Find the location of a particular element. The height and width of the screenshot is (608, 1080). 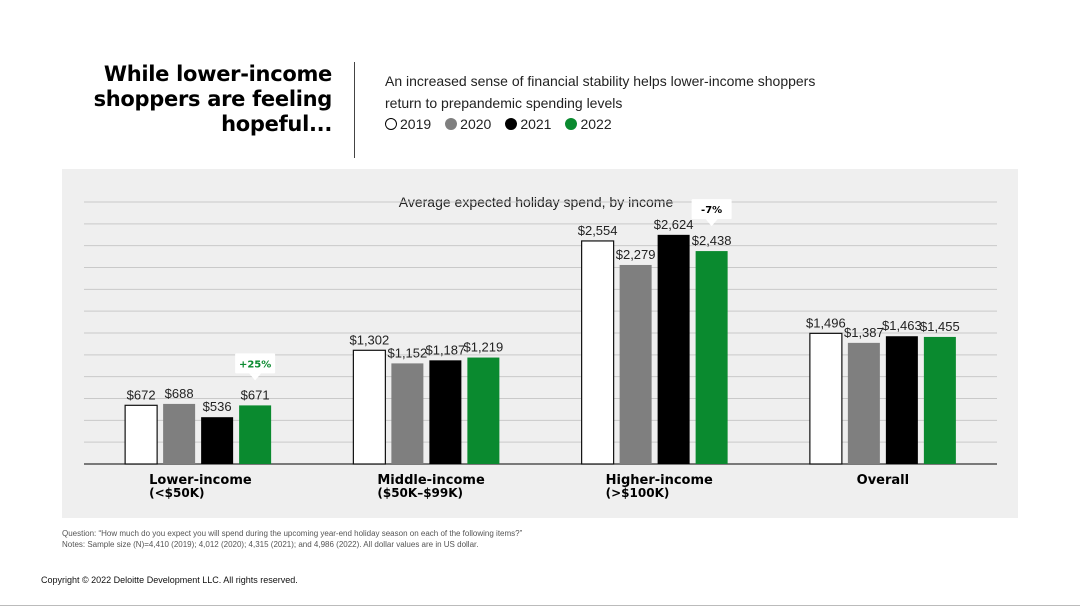

data-label: $1,455 is located at coordinates (940, 326).